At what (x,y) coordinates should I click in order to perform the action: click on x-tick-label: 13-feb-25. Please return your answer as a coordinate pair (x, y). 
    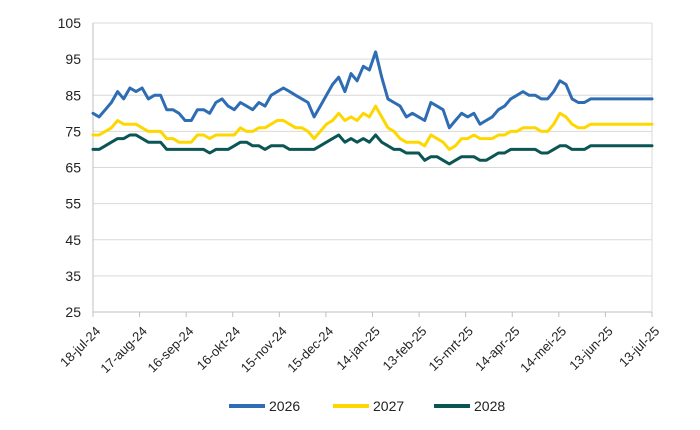
    Looking at the image, I should click on (404, 348).